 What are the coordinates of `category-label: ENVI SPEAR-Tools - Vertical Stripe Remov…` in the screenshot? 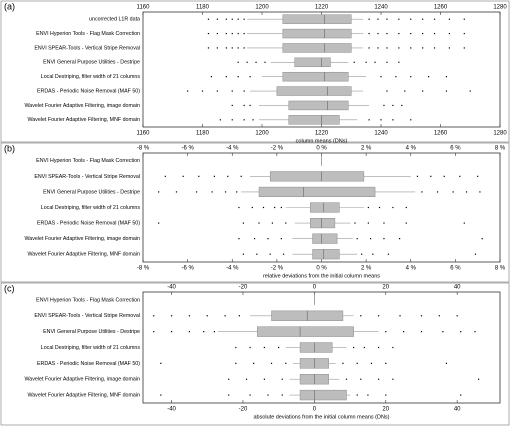 It's located at (87, 48).